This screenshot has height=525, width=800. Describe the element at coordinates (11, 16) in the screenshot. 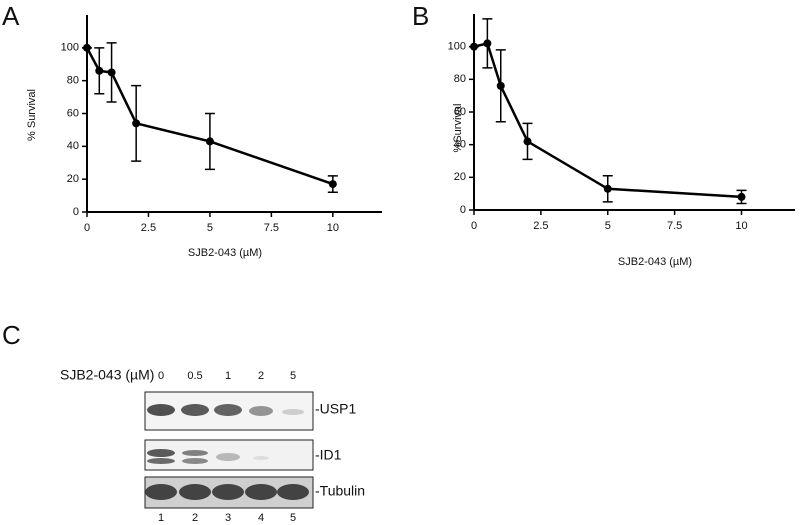

I see `panel-label: A` at that location.